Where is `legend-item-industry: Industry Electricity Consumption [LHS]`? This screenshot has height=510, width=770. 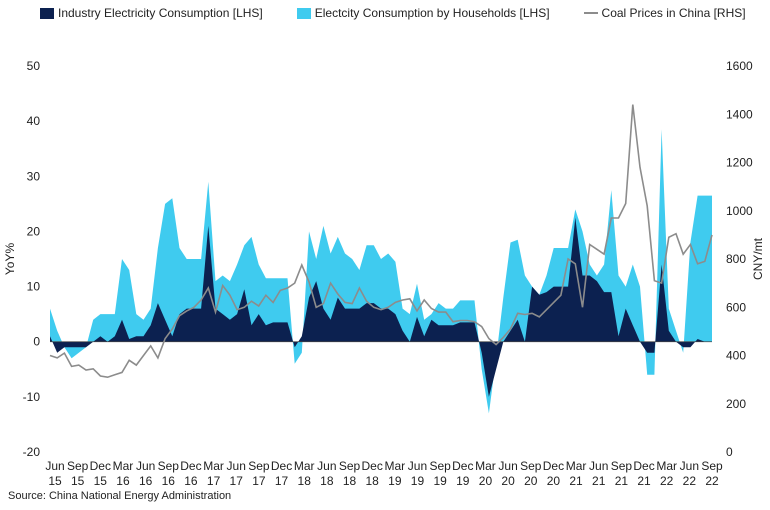 legend-item-industry: Industry Electricity Consumption [LHS] is located at coordinates (151, 13).